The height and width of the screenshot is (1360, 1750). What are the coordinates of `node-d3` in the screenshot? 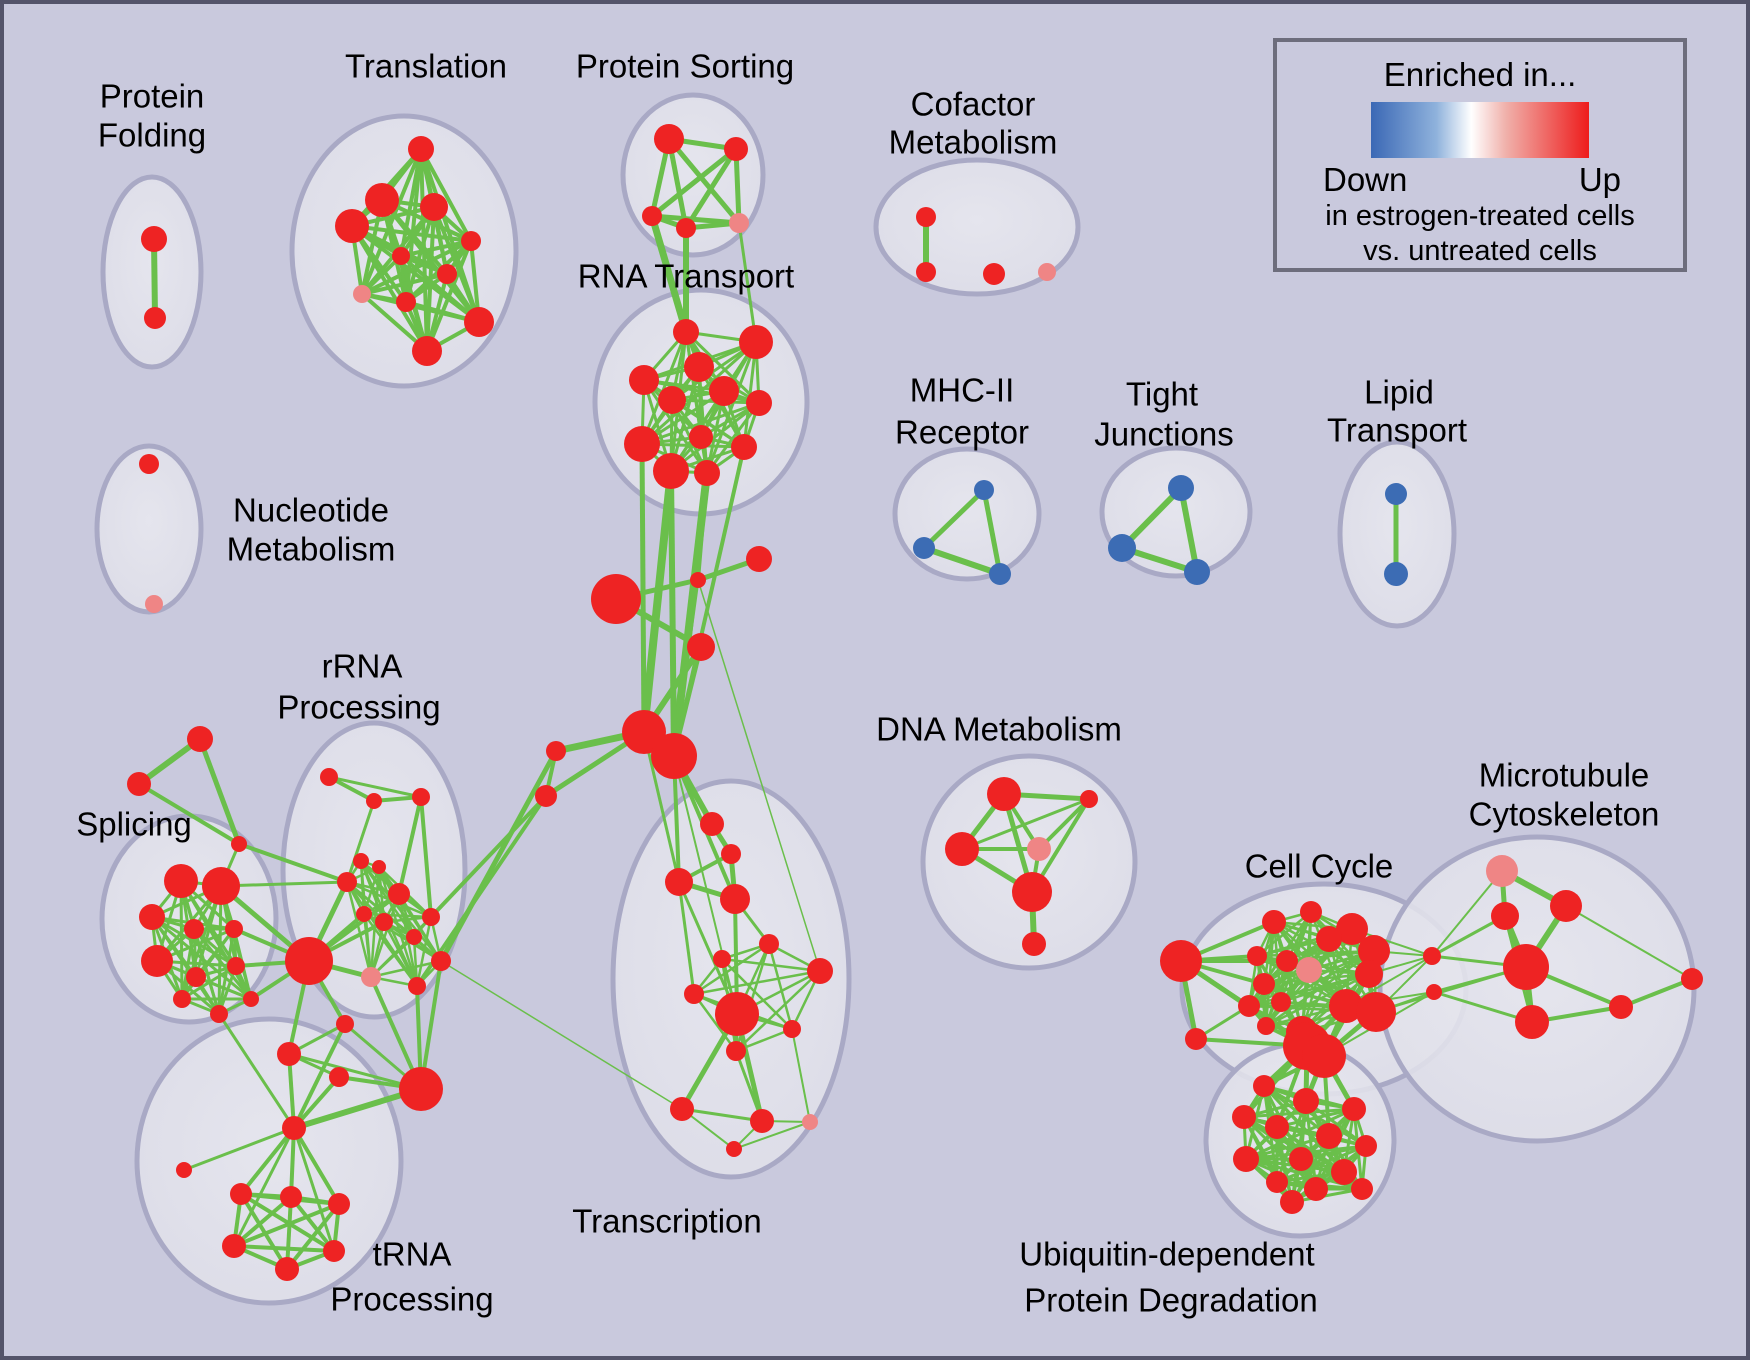 It's located at (1039, 849).